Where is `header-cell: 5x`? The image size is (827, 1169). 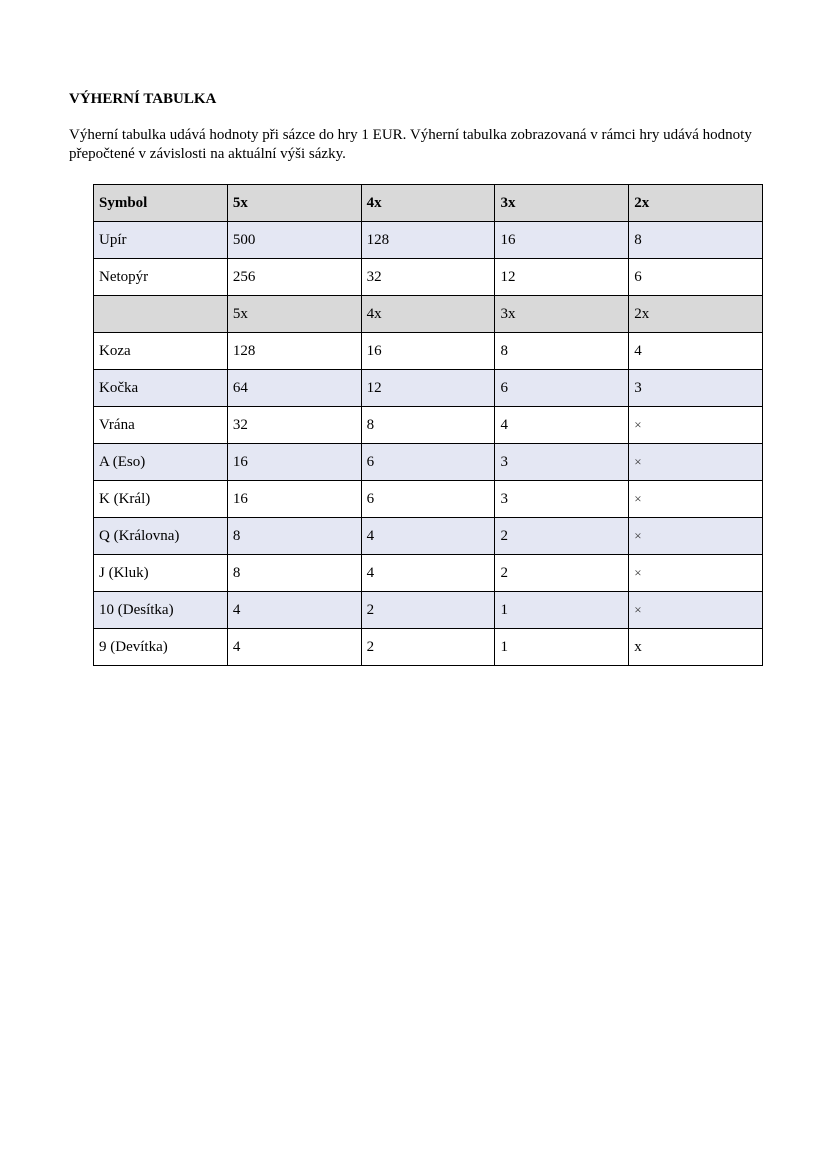
header-cell: 5x is located at coordinates (294, 203).